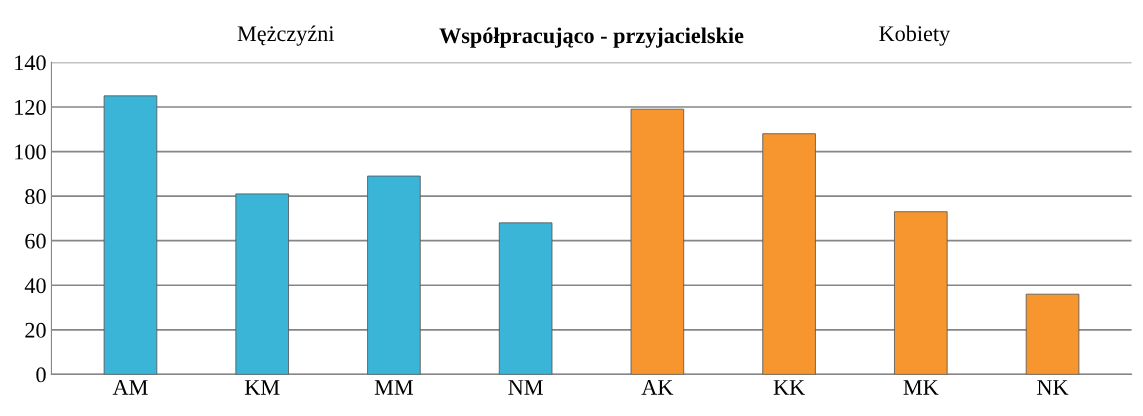  Describe the element at coordinates (921, 387) in the screenshot. I see `x-tick-label: MK` at that location.